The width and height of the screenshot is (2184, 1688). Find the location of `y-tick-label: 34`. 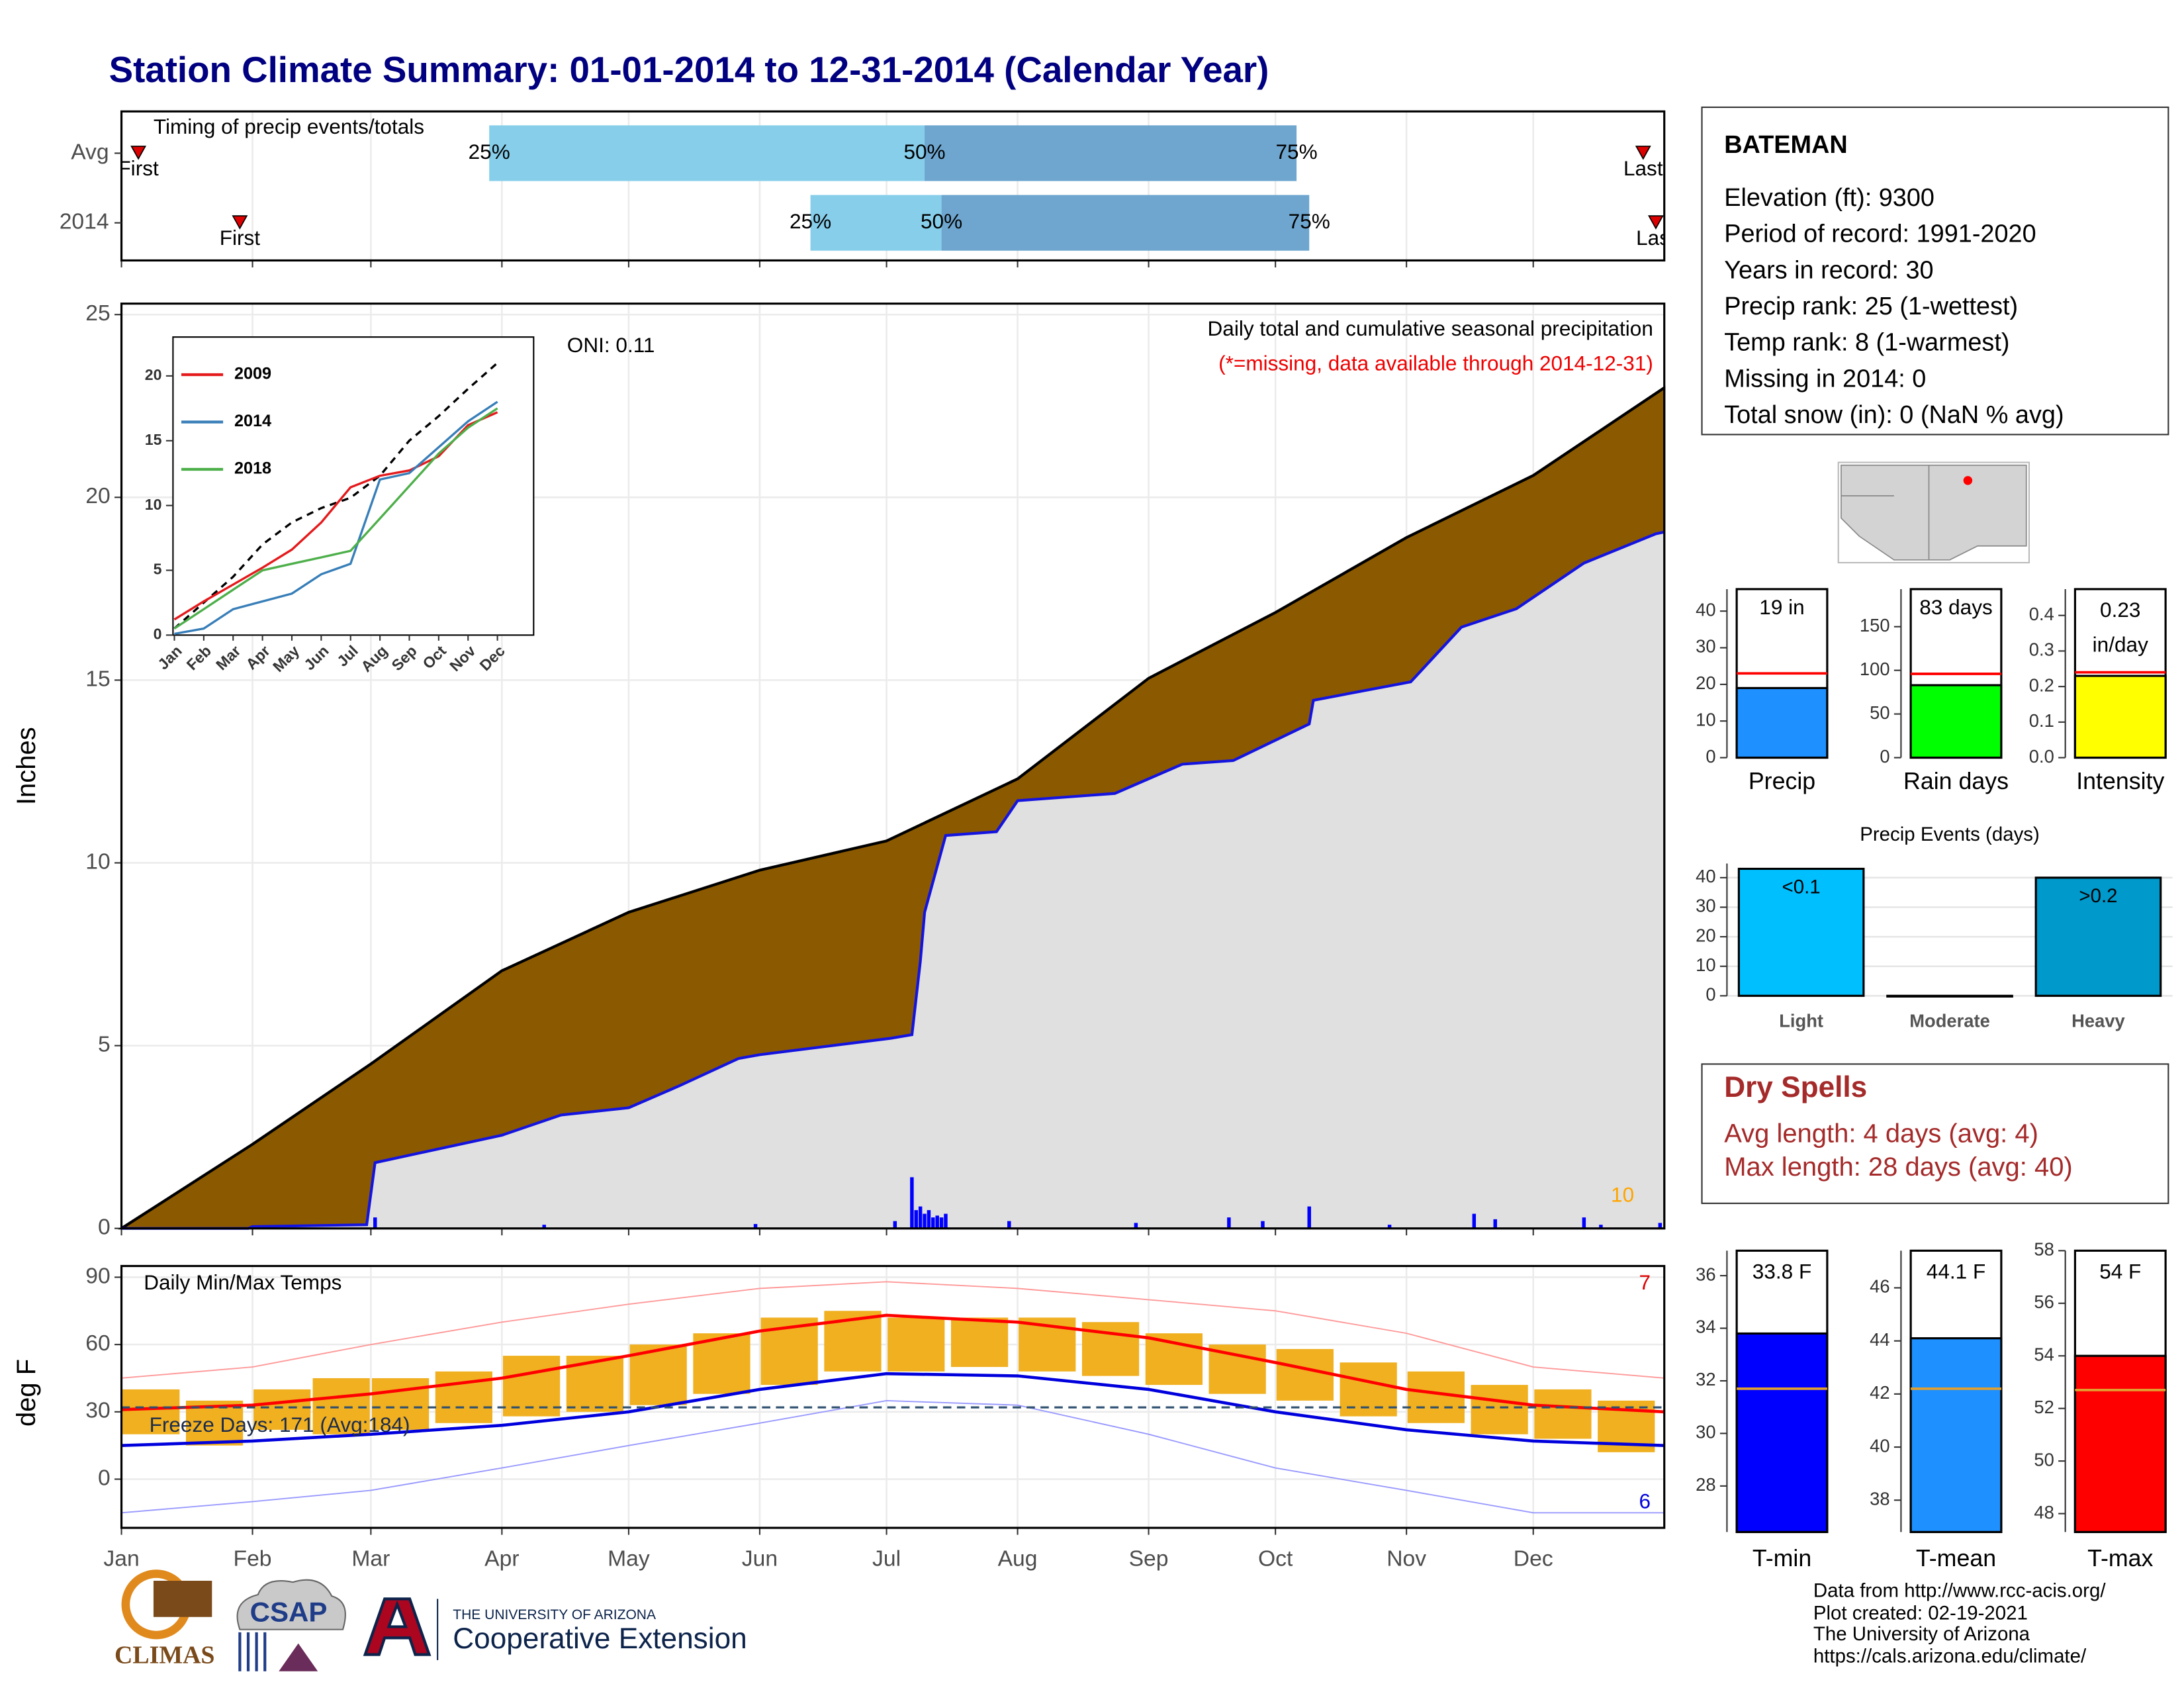

y-tick-label: 34 is located at coordinates (1706, 1327).